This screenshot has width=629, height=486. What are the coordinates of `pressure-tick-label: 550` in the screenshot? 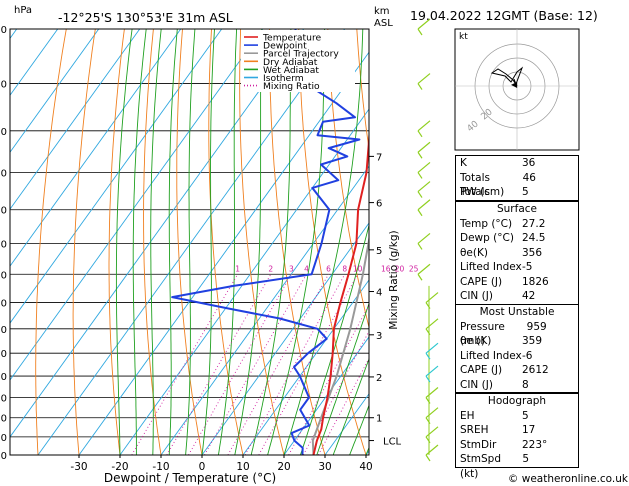 It's located at (3, 244).